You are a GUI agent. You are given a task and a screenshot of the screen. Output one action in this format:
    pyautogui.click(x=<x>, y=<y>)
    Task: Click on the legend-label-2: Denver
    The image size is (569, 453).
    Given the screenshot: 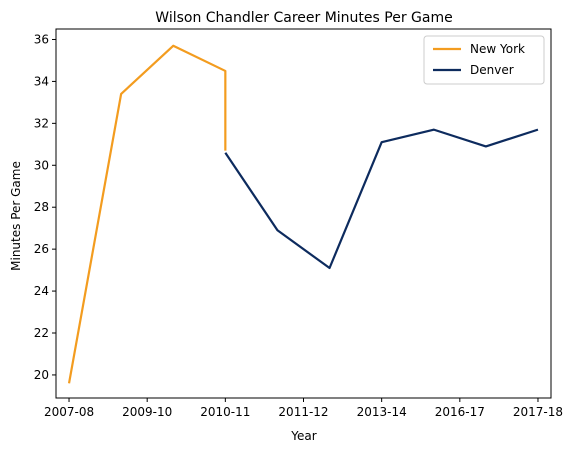 What is the action you would take?
    pyautogui.click(x=492, y=70)
    